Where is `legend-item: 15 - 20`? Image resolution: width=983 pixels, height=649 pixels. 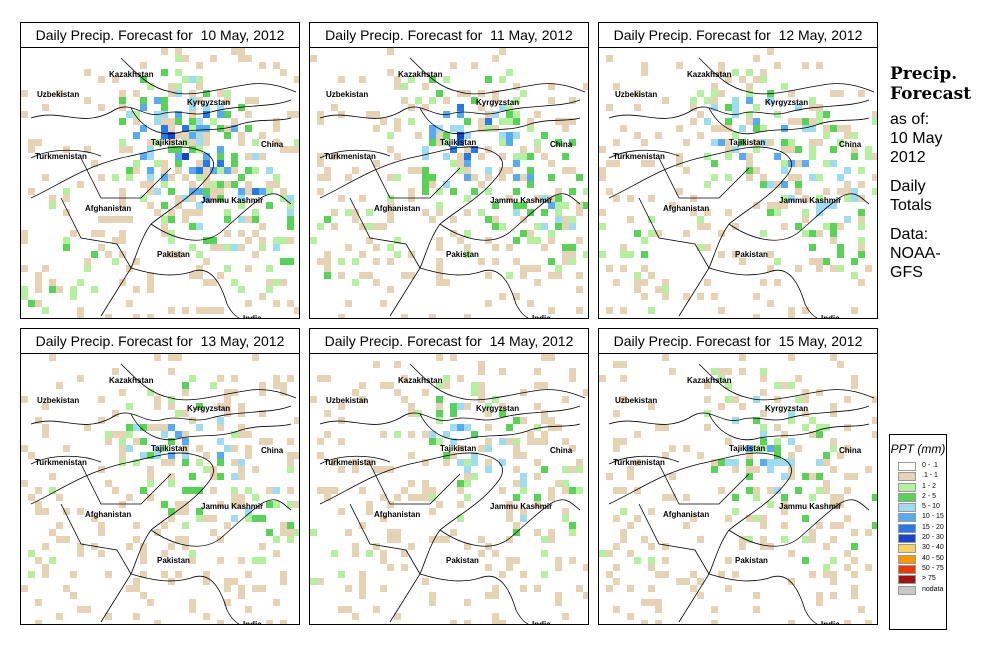
legend-item: 15 - 20 is located at coordinates (918, 528).